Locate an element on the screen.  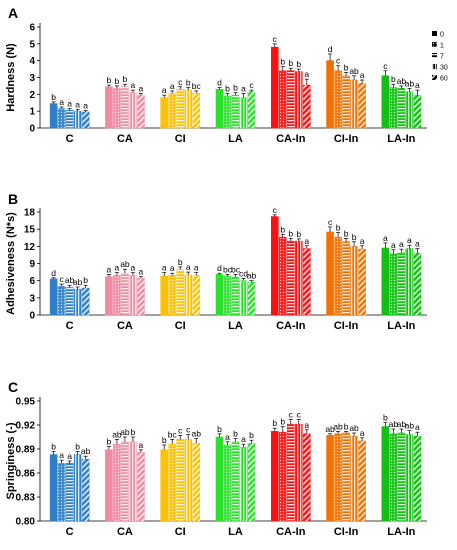
bar-ca-1: ab is located at coordinates (117, 475).